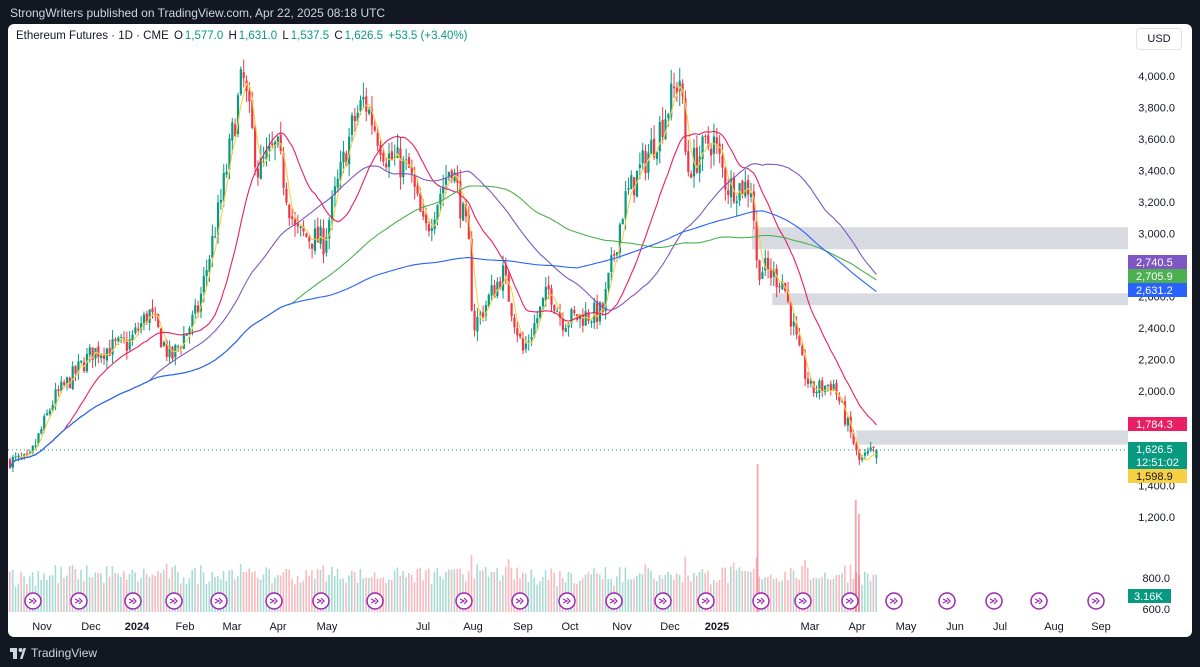 This screenshot has height=667, width=1200. I want to click on currency-button: USD, so click(1159, 39).